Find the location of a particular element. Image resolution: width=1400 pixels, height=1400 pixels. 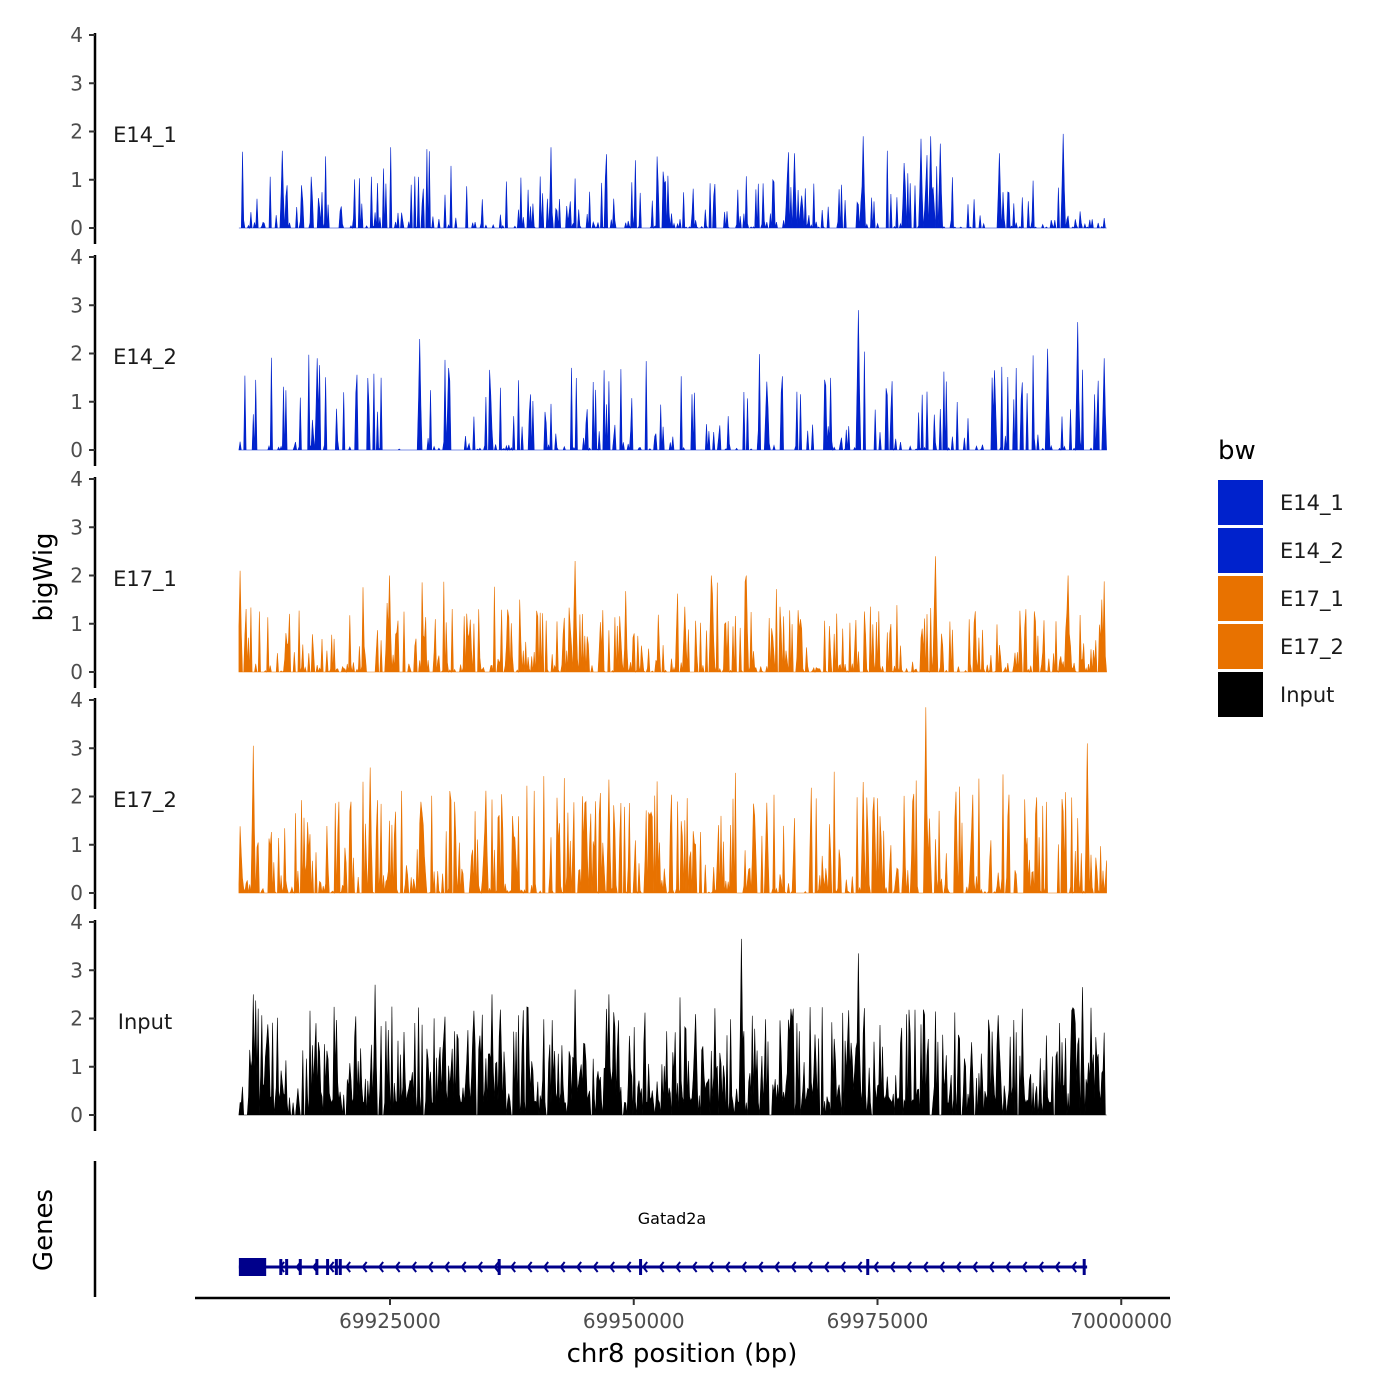

legend-label-input: Input is located at coordinates (1307, 695).